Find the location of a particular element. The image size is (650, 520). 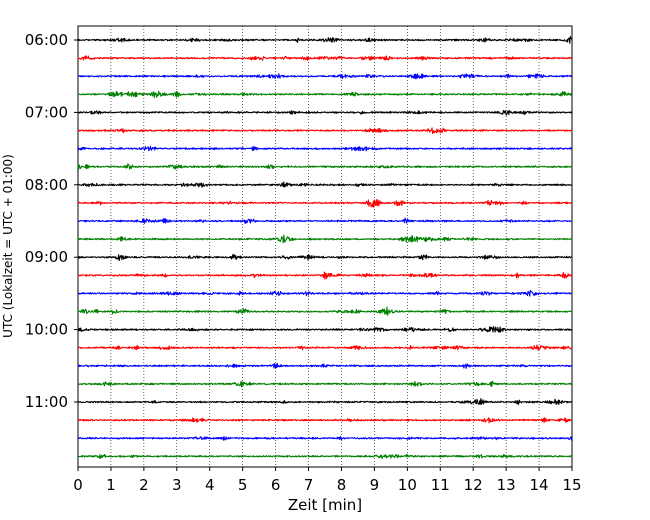

x-tick-label: 7 is located at coordinates (309, 485).